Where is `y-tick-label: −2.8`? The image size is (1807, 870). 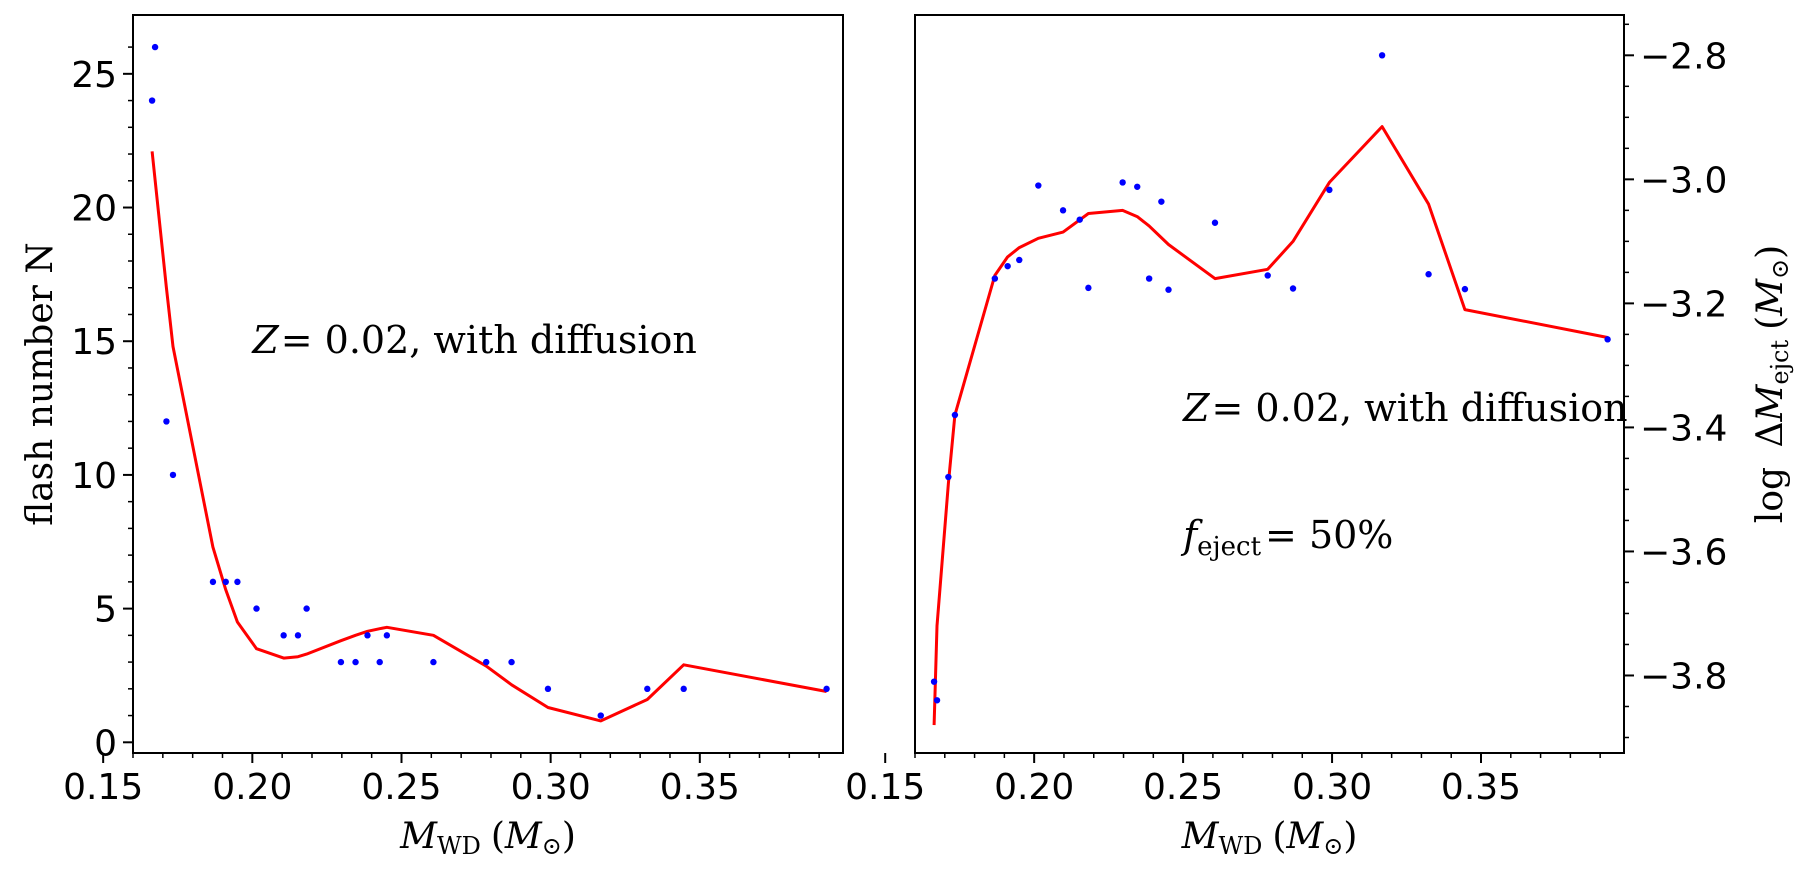 y-tick-label: −2.8 is located at coordinates (1683, 56).